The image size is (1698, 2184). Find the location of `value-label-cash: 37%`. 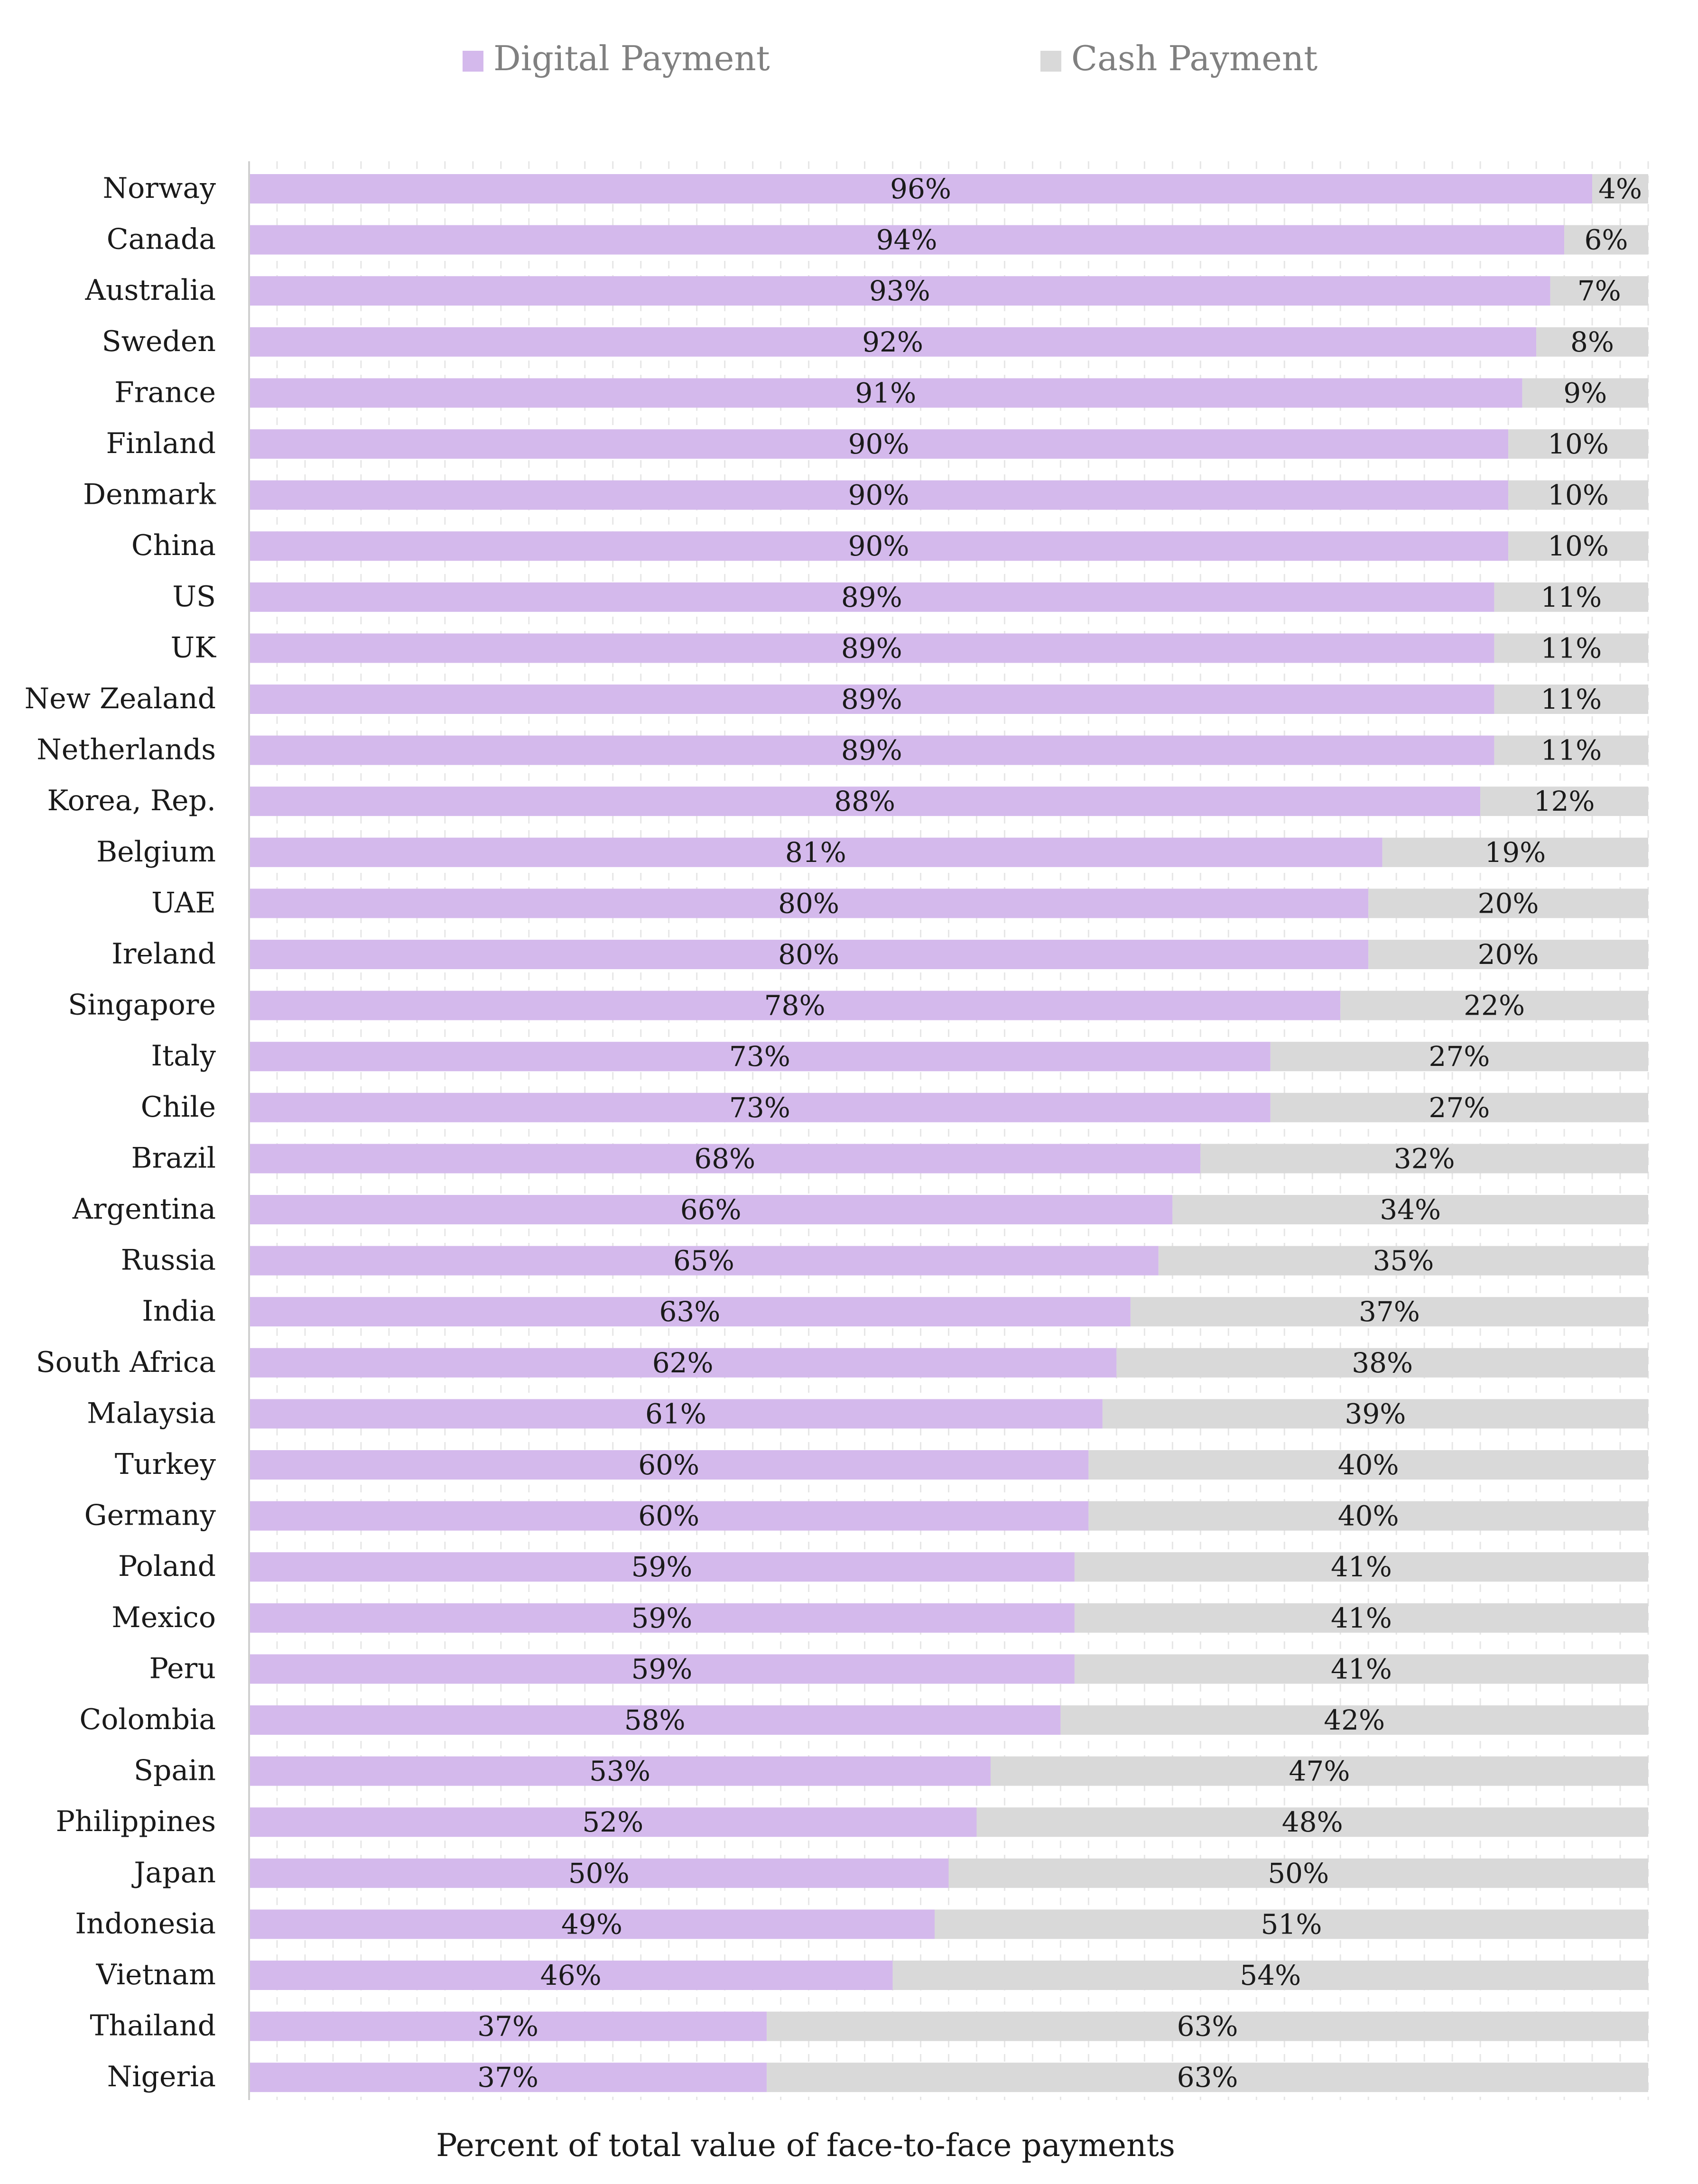

value-label-cash: 37% is located at coordinates (1389, 1312).